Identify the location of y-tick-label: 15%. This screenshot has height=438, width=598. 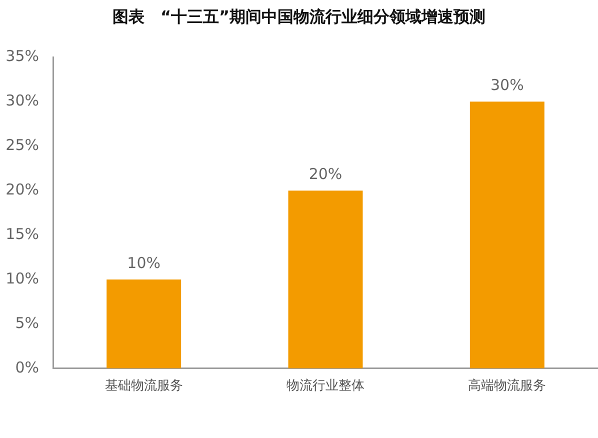
(22, 233).